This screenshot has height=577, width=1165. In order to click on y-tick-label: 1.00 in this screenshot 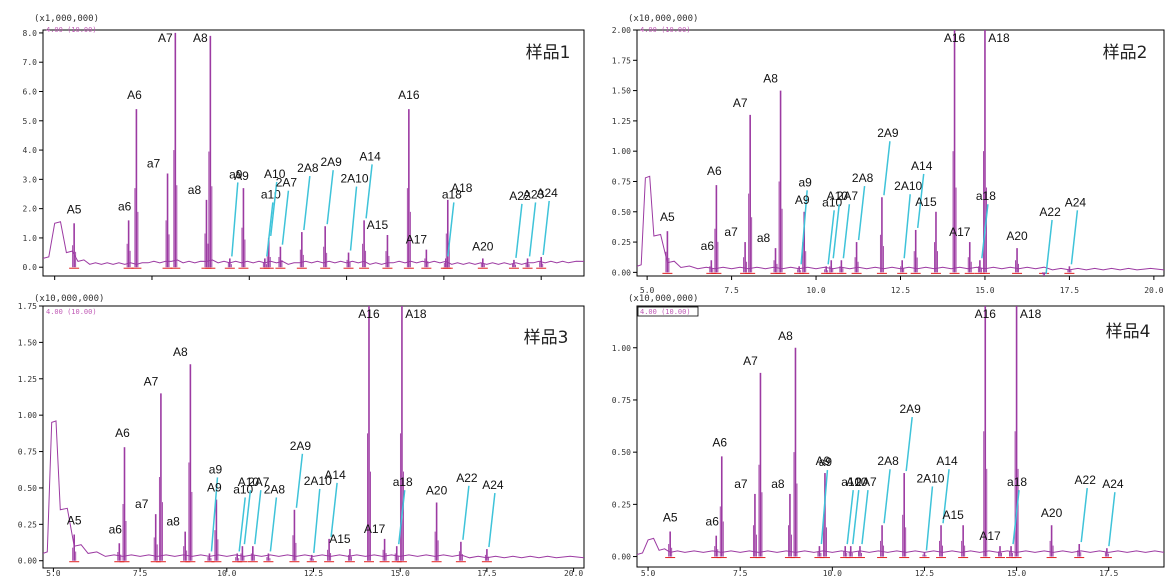, I will do `click(27, 415)`.